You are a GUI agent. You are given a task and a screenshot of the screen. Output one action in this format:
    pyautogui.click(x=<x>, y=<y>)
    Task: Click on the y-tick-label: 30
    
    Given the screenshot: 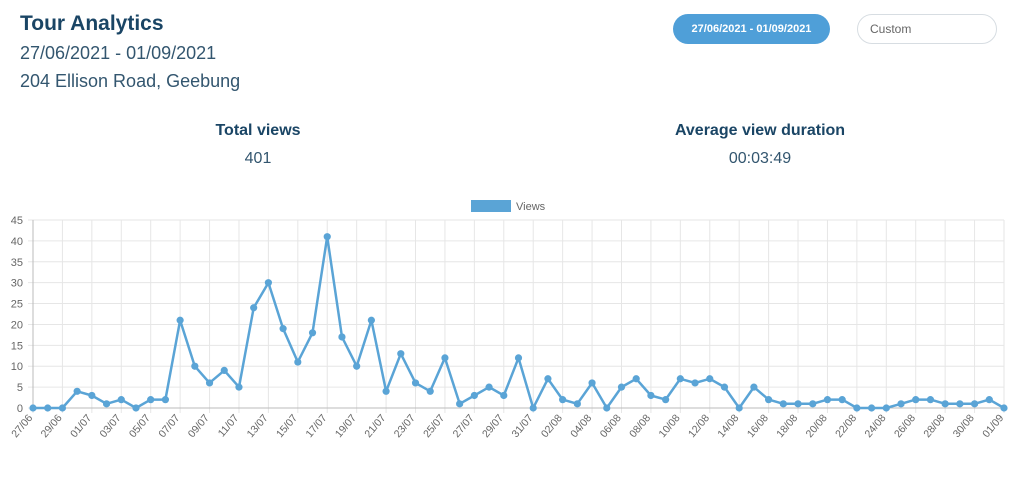 What is the action you would take?
    pyautogui.click(x=17, y=284)
    